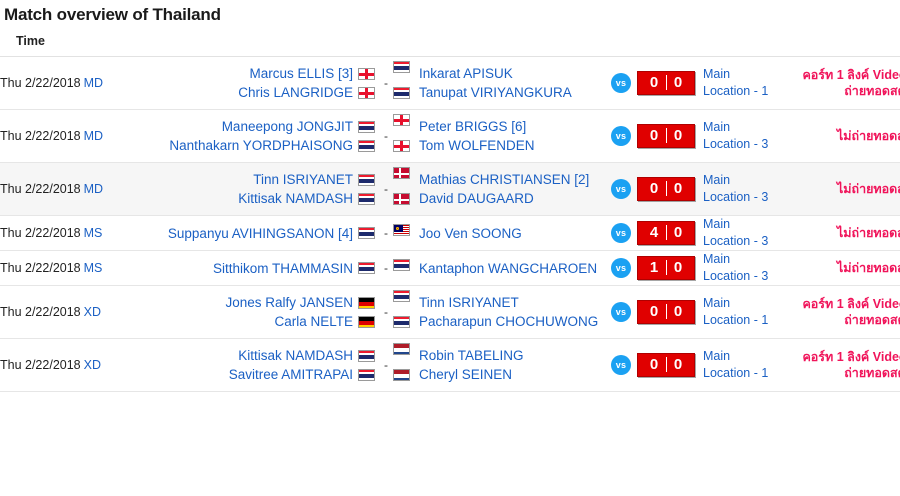  I want to click on player-name: Inkarat APISUK, so click(466, 73).